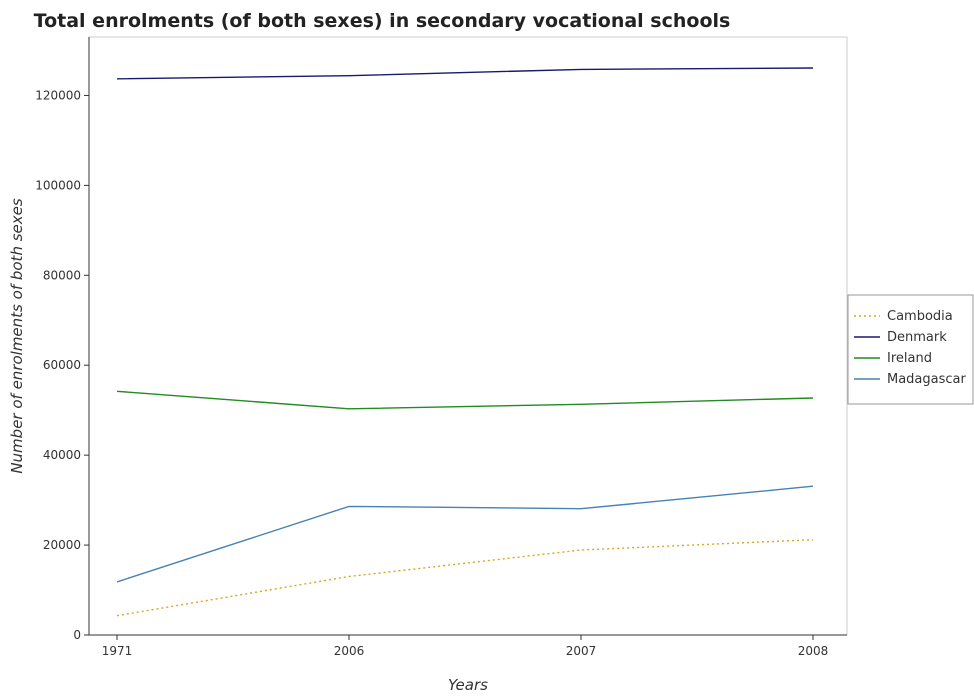 Image resolution: width=974 pixels, height=700 pixels. What do you see at coordinates (468, 646) in the screenshot?
I see `x-axis-ticks: 1971 2006 2007 2008` at bounding box center [468, 646].